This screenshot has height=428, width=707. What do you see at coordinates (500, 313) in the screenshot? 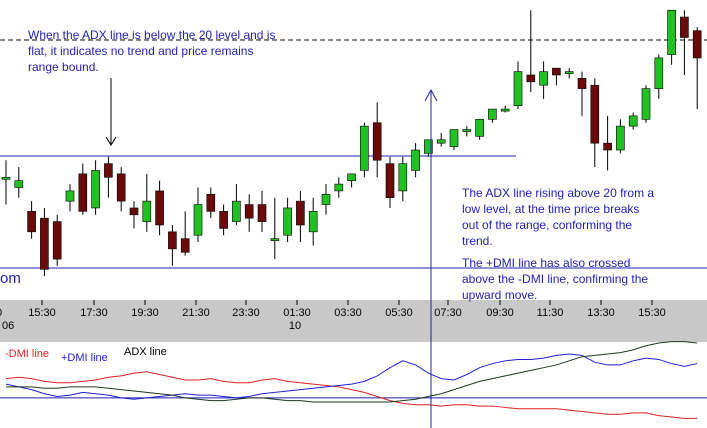
I see `time-tick-label: 09:30` at bounding box center [500, 313].